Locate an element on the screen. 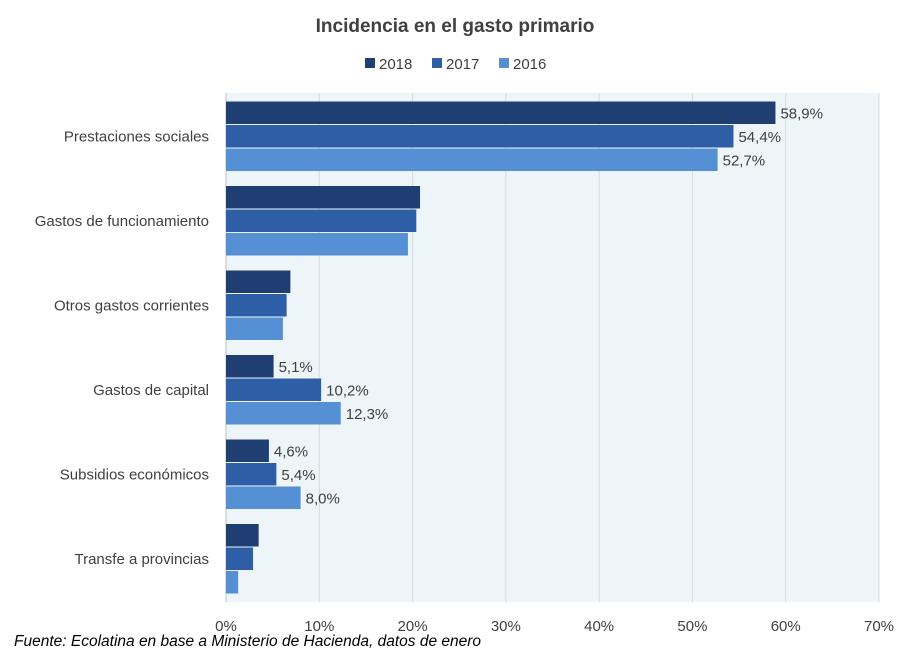 This screenshot has width=911, height=662. data-label: 5,4% is located at coordinates (298, 475).